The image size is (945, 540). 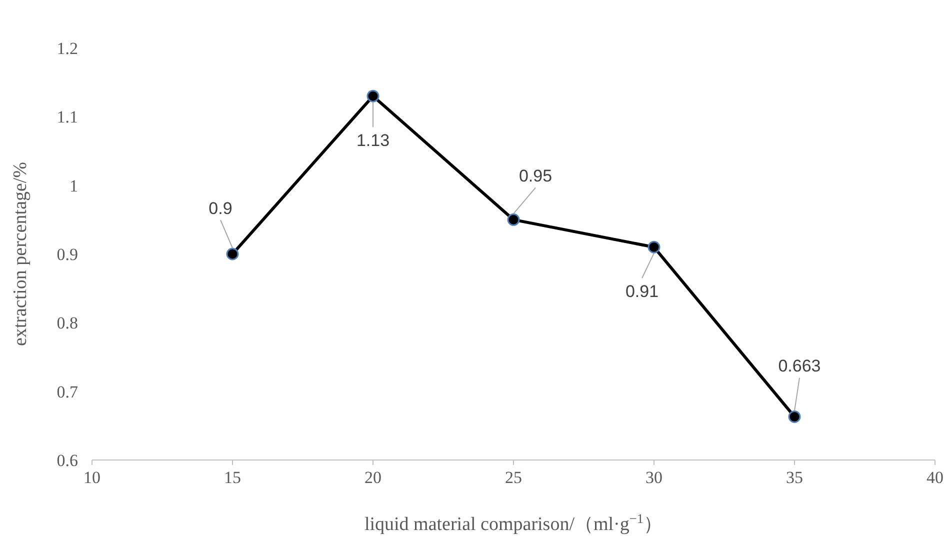 What do you see at coordinates (232, 477) in the screenshot?
I see `x-tick-label: 15` at bounding box center [232, 477].